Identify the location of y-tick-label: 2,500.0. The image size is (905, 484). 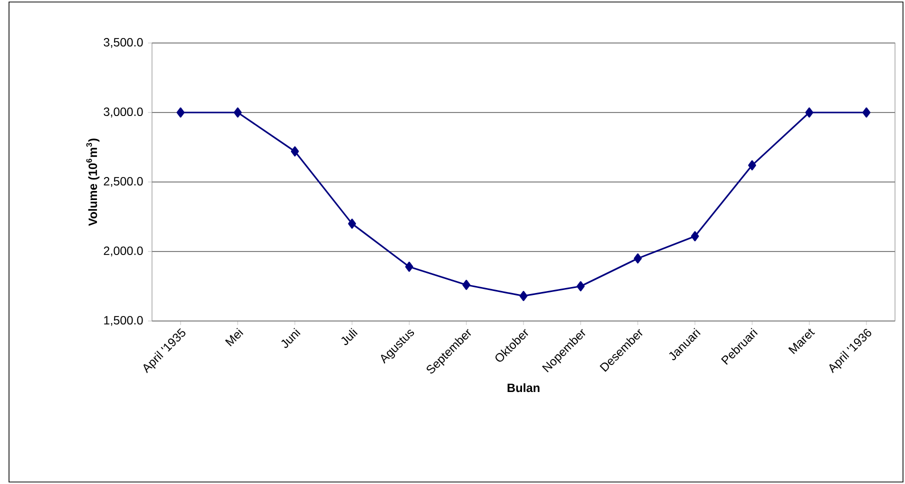
(123, 182).